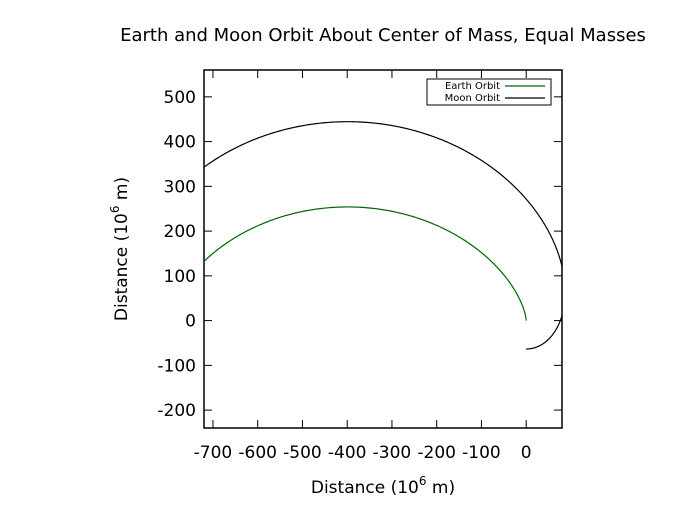  Describe the element at coordinates (122, 191) in the screenshot. I see `y-axis-label-unit: m)` at that location.